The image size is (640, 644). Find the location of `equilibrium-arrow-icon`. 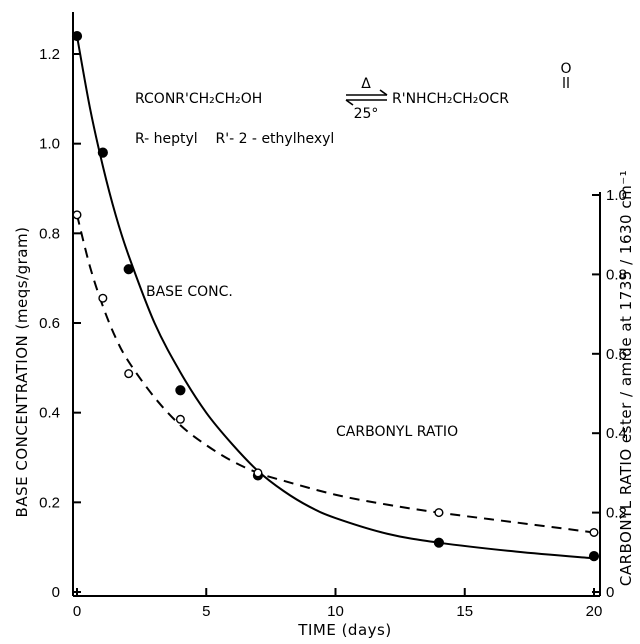

equilibrium-arrow-icon is located at coordinates (366, 97).